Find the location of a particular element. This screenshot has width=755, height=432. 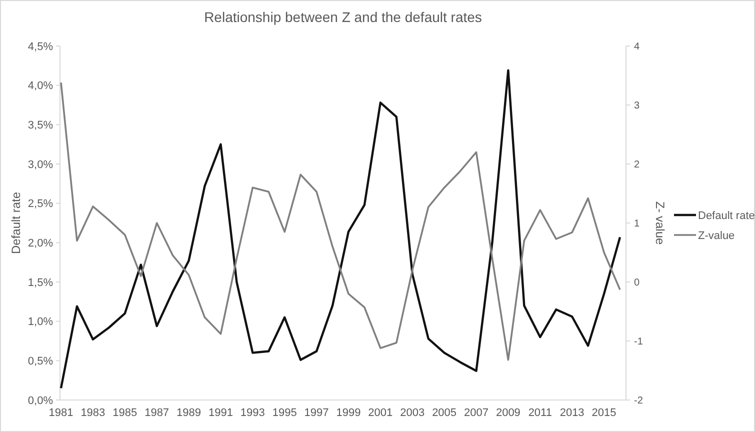

x-tick-label: 1981 is located at coordinates (61, 413).